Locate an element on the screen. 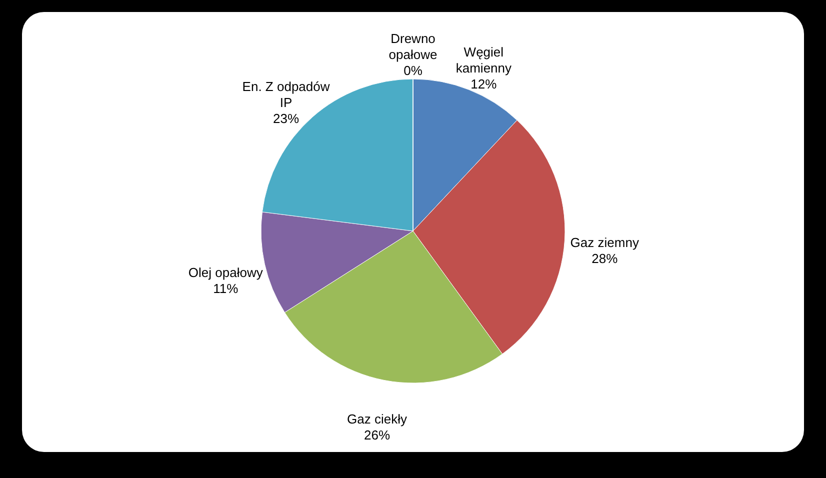 The image size is (826, 478). slice-label: Węgiel kamienny is located at coordinates (484, 60).